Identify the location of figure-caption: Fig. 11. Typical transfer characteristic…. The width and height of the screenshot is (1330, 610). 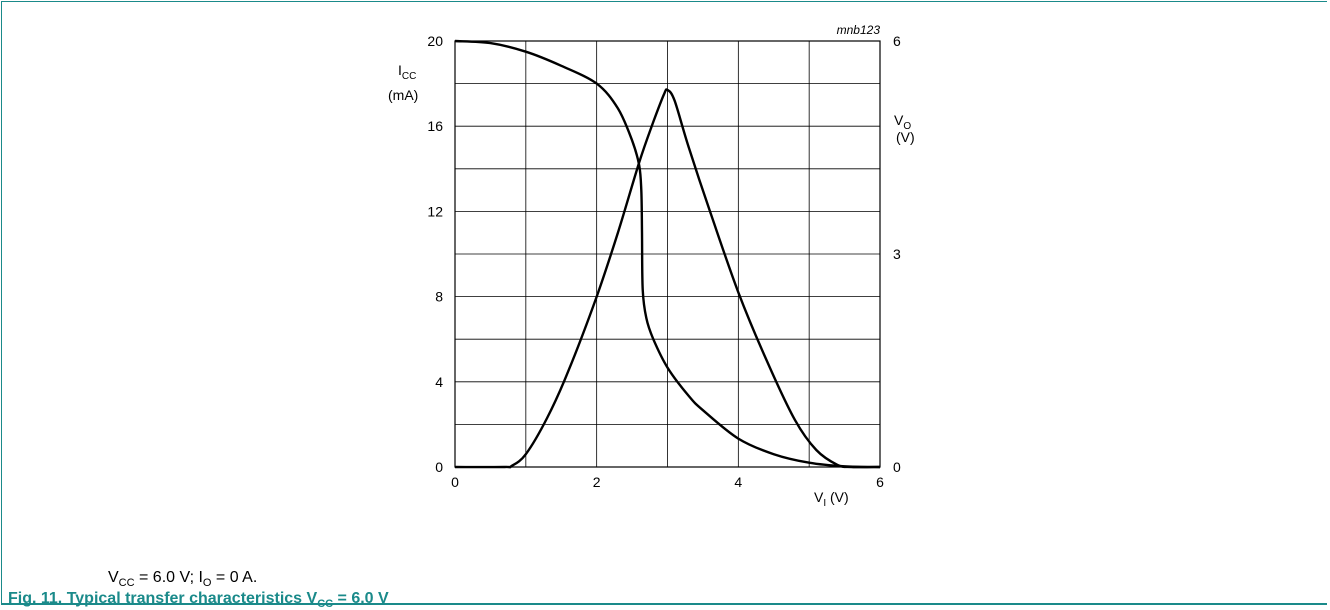
(198, 600).